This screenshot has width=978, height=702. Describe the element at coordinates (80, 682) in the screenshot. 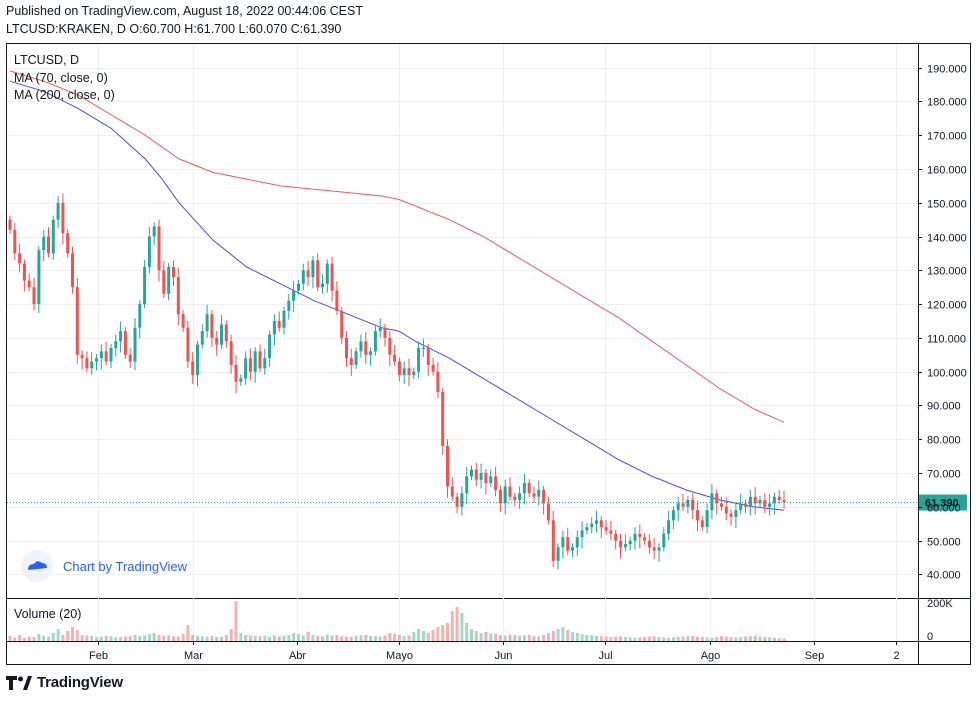

I see `footer-brand-text: TradingView` at that location.